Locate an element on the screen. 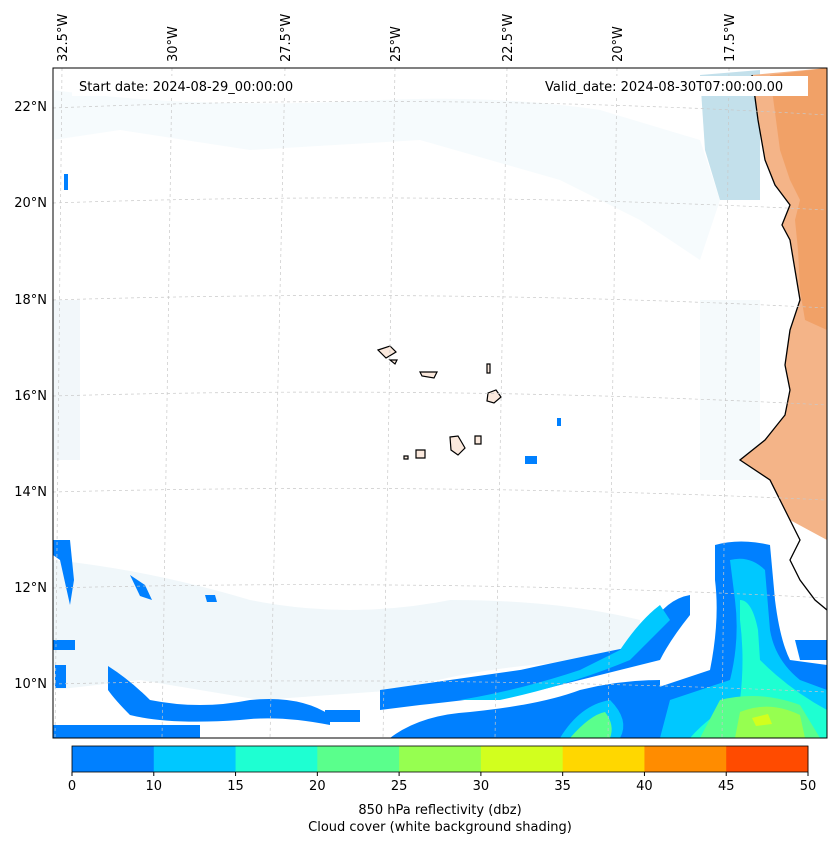  latitude-tick-labels: 22°N 20°N 18°N 16°N 14°N 12°N 10°N is located at coordinates (30, 396).